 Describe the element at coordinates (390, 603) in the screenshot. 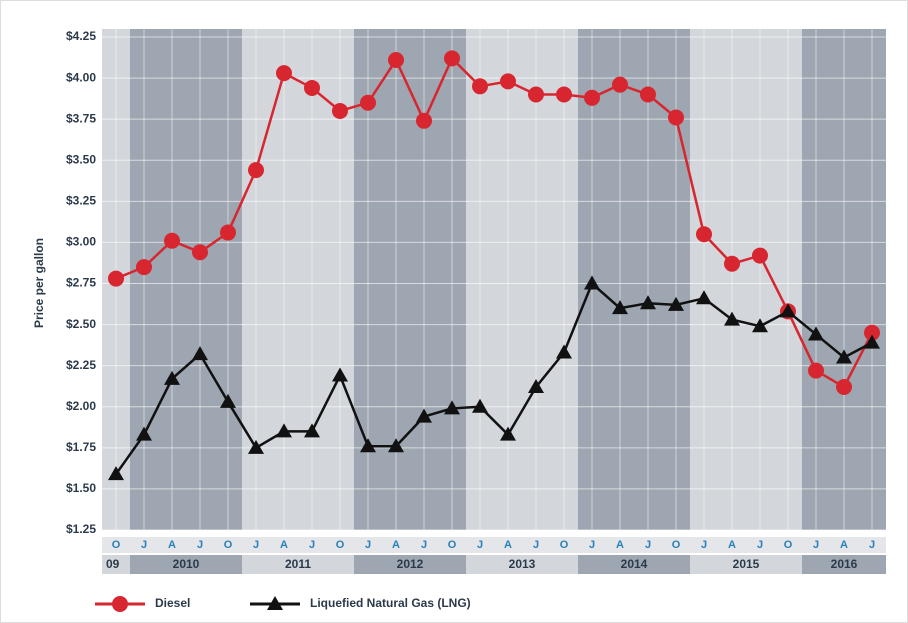

I see `legend-label: Liquefied Natural Gas (LNG)` at that location.